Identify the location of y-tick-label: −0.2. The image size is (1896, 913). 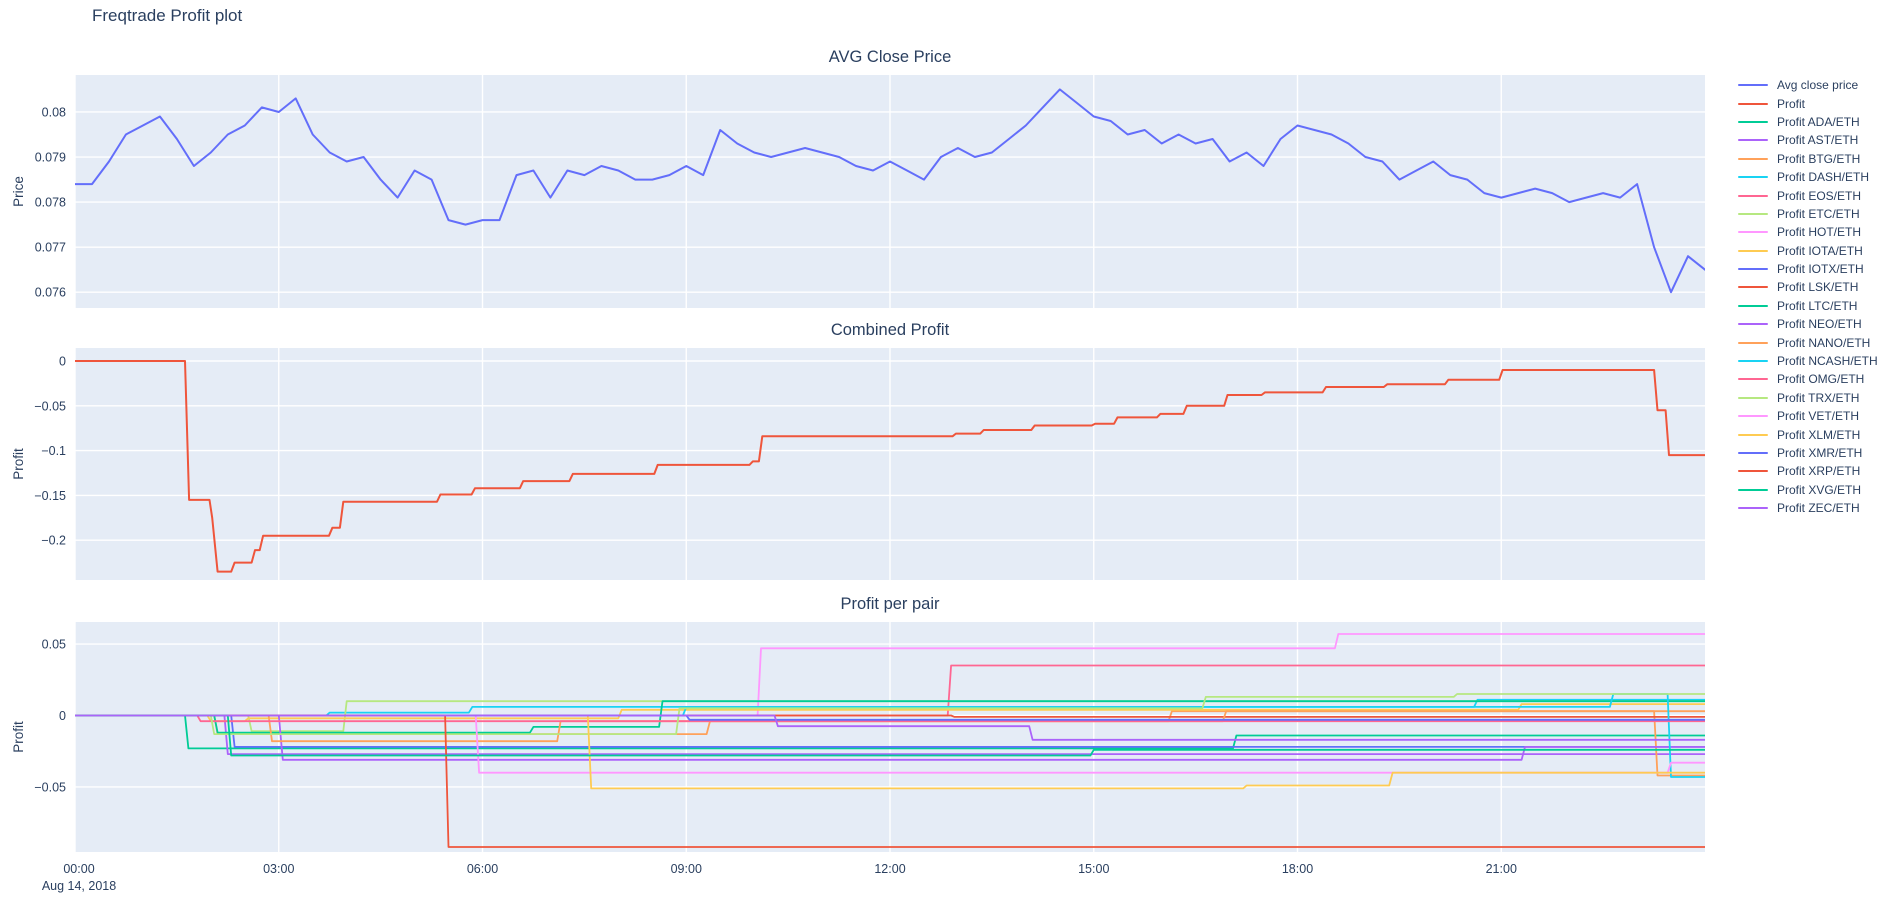
(53, 541).